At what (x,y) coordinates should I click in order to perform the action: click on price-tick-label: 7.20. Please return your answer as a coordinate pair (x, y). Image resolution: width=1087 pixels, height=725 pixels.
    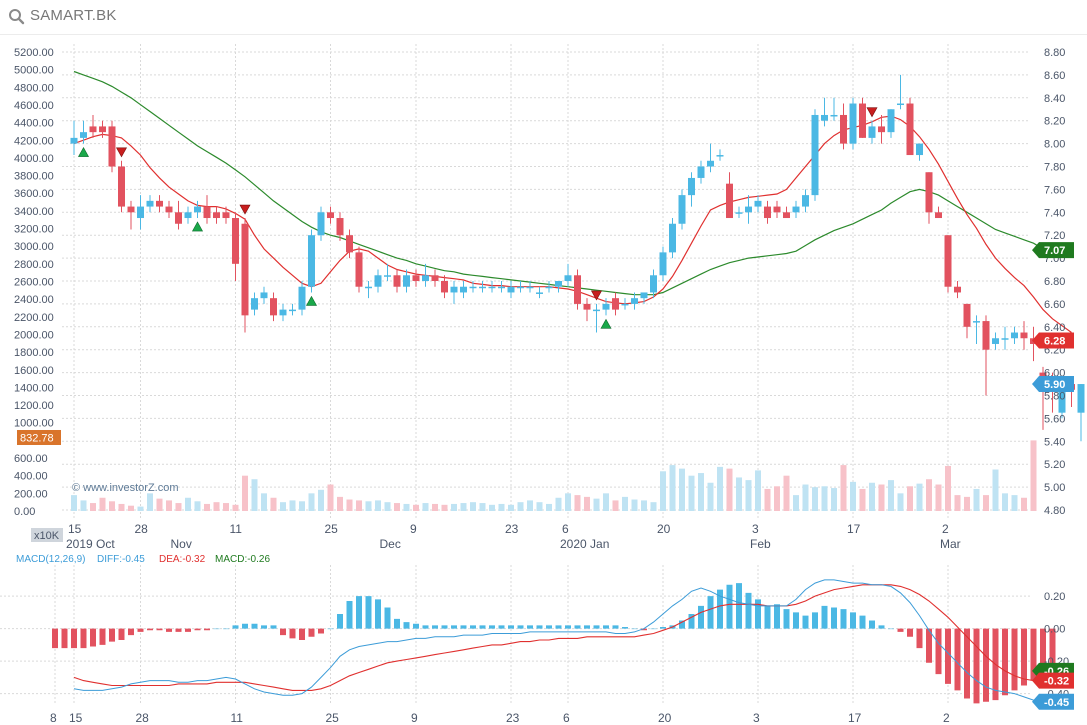
    Looking at the image, I should click on (1054, 236).